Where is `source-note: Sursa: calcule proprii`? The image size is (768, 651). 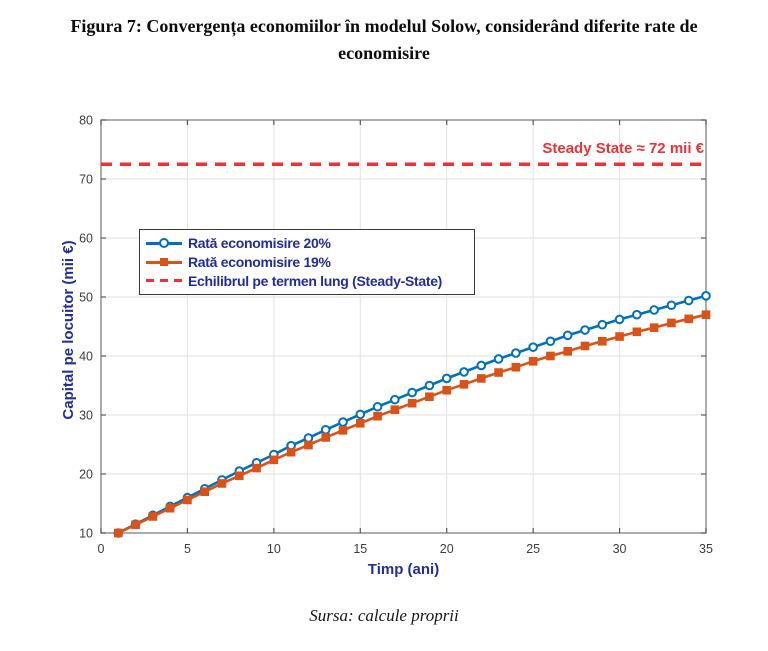 source-note: Sursa: calcule proprii is located at coordinates (384, 615).